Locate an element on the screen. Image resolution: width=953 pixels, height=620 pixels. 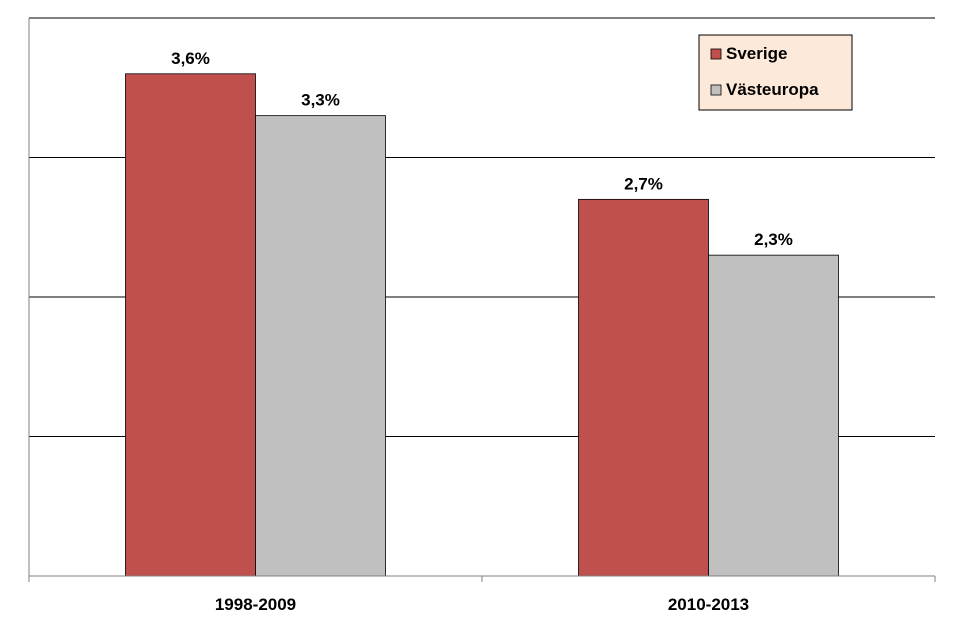
legend-box is located at coordinates (775, 72).